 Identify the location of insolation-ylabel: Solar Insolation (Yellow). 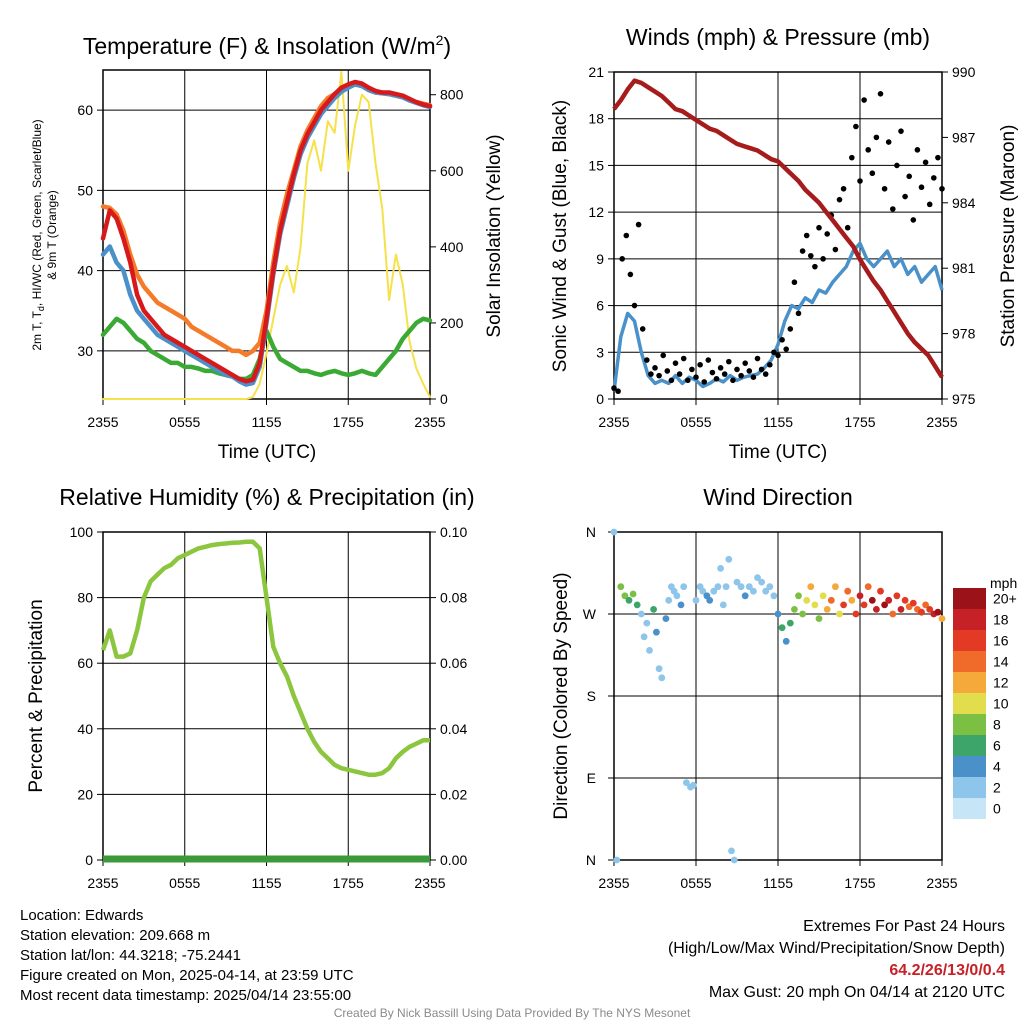
(494, 235).